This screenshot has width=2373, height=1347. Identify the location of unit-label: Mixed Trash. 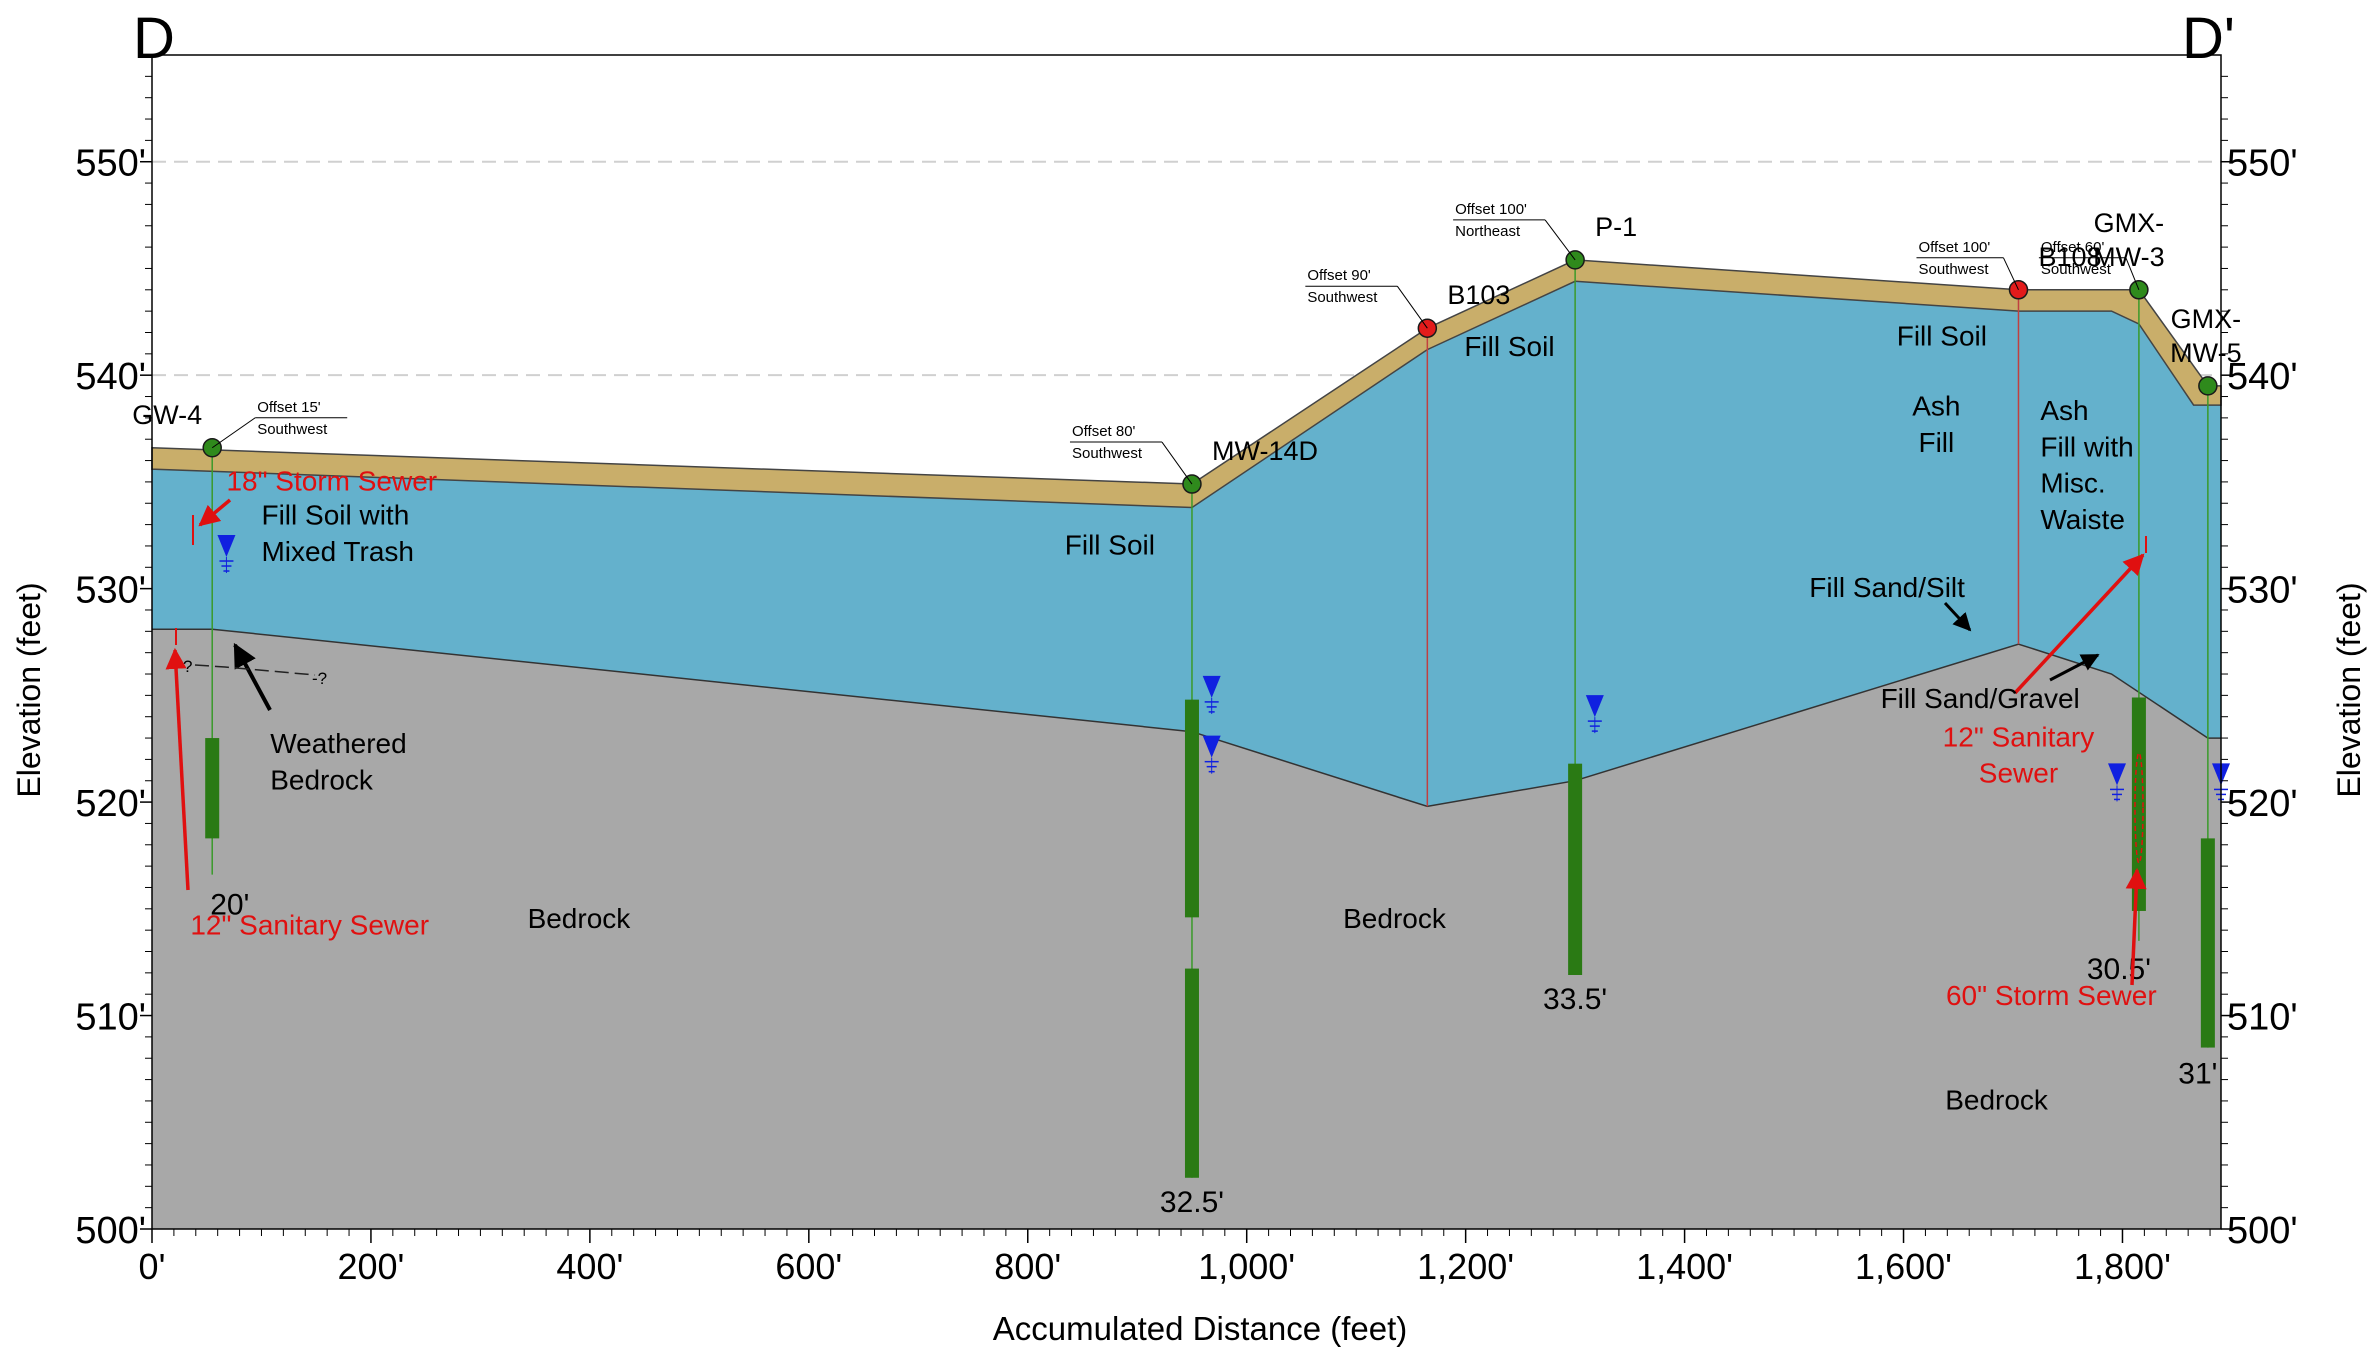
(337, 551).